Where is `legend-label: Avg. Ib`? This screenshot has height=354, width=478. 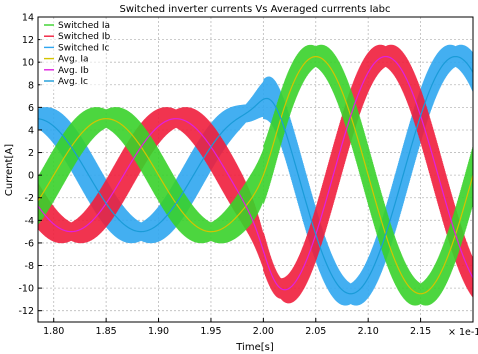
legend-label: Avg. Ib is located at coordinates (73, 71).